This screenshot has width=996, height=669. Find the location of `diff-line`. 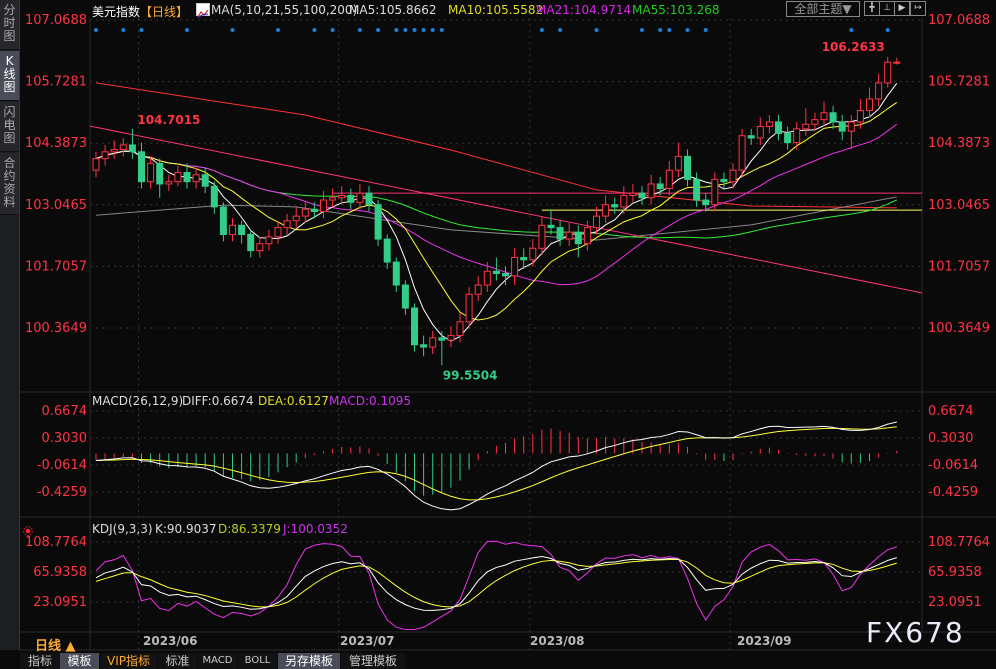

diff-line is located at coordinates (496, 466).